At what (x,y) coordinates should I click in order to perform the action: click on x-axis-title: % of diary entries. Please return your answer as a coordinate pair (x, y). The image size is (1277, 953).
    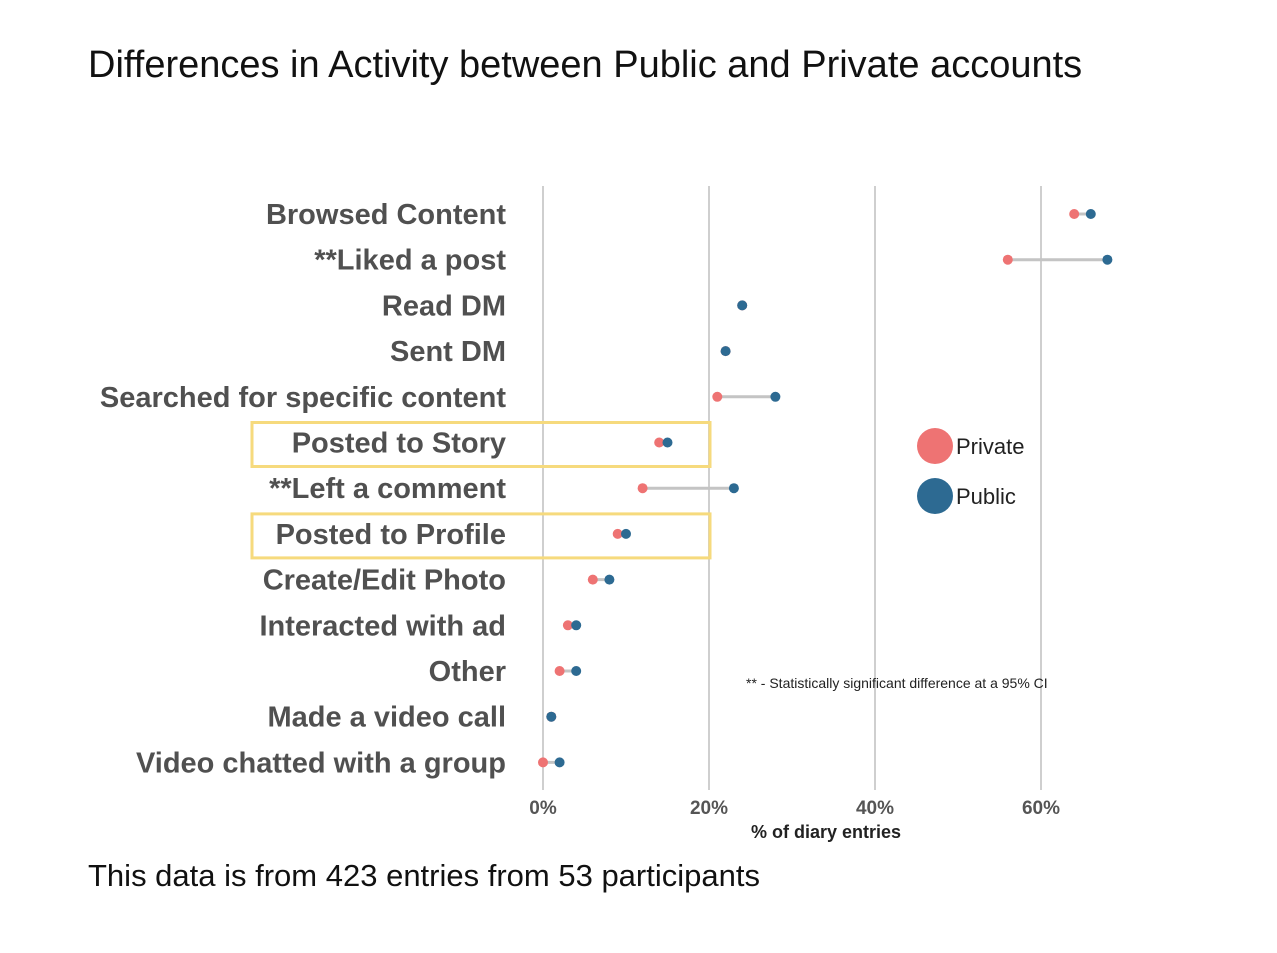
    Looking at the image, I should click on (826, 832).